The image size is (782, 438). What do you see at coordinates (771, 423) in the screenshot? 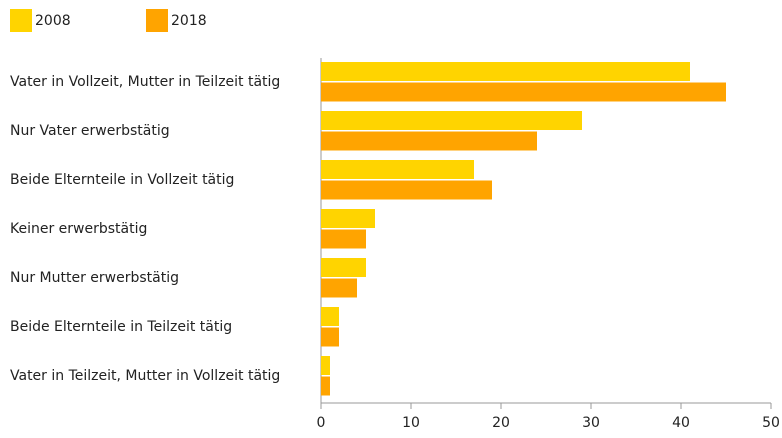
I see `x-tick-label: 50` at bounding box center [771, 423].